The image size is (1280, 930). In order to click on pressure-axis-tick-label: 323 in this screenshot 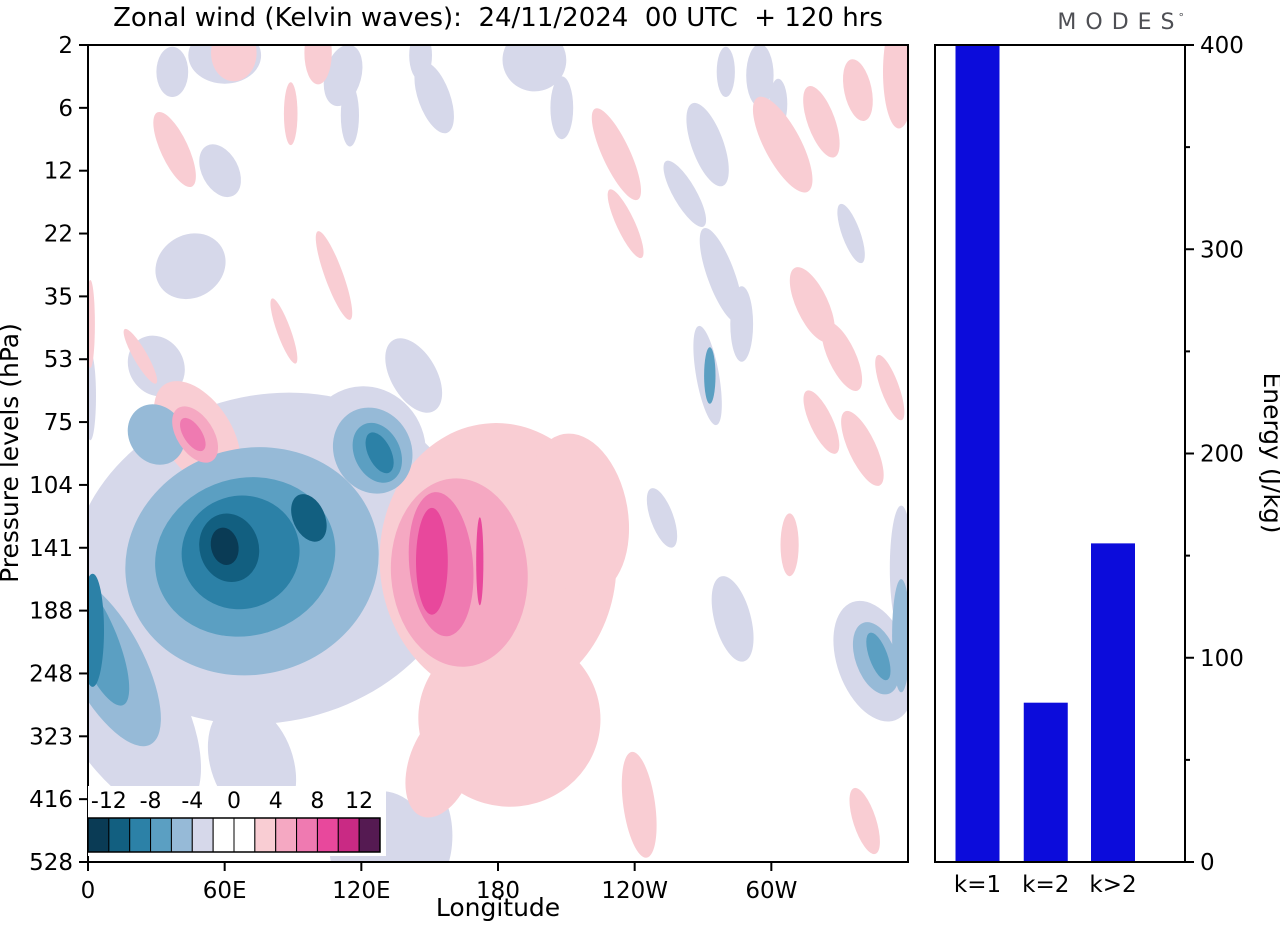, I will do `click(51, 737)`.